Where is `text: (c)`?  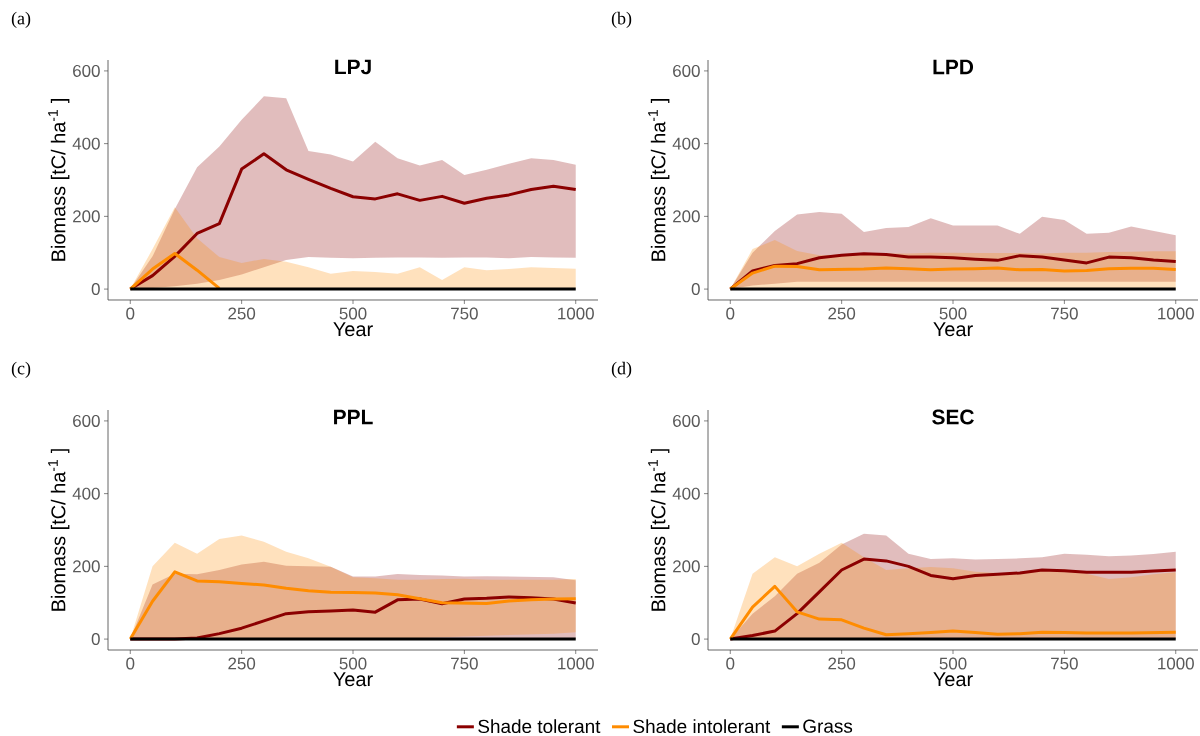 text: (c) is located at coordinates (21, 370).